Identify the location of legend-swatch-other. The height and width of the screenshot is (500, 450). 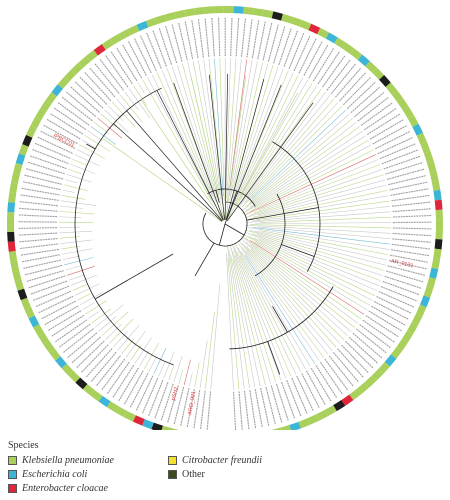
(172, 474).